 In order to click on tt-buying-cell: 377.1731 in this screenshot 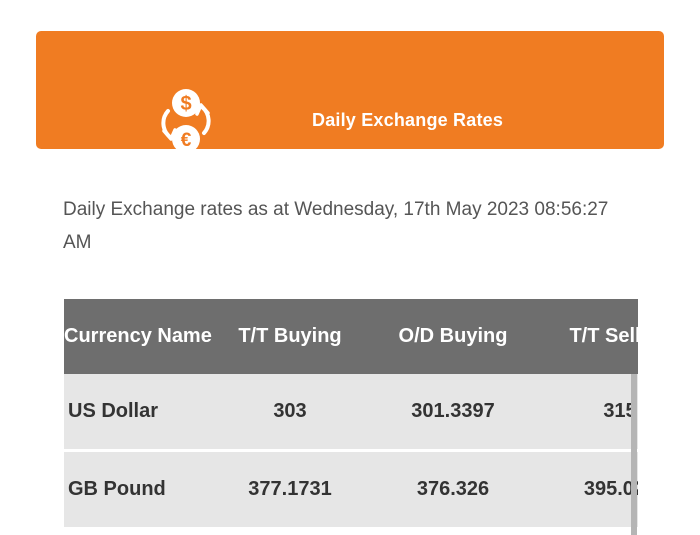, I will do `click(290, 489)`.